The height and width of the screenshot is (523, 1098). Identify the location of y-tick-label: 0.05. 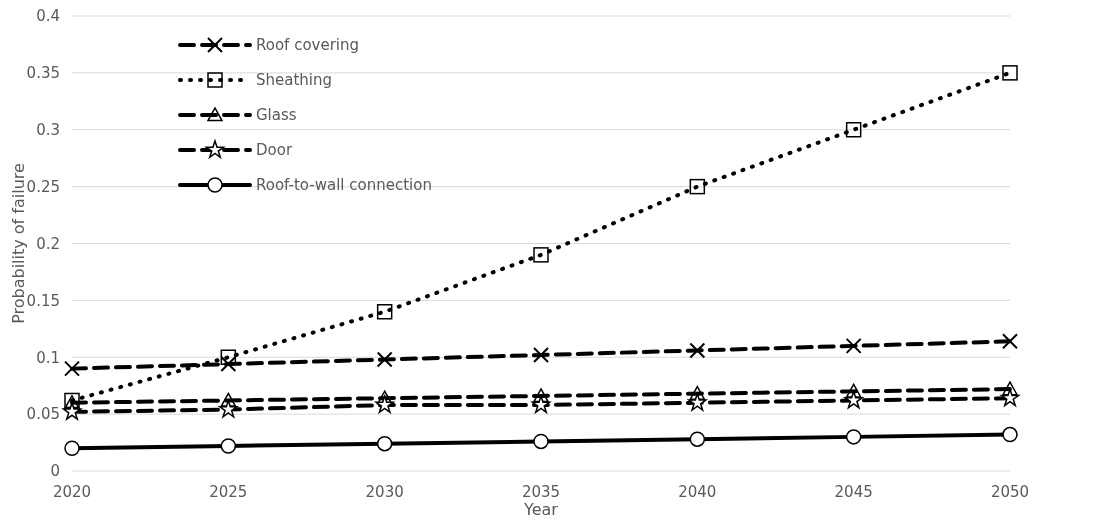
(43, 414).